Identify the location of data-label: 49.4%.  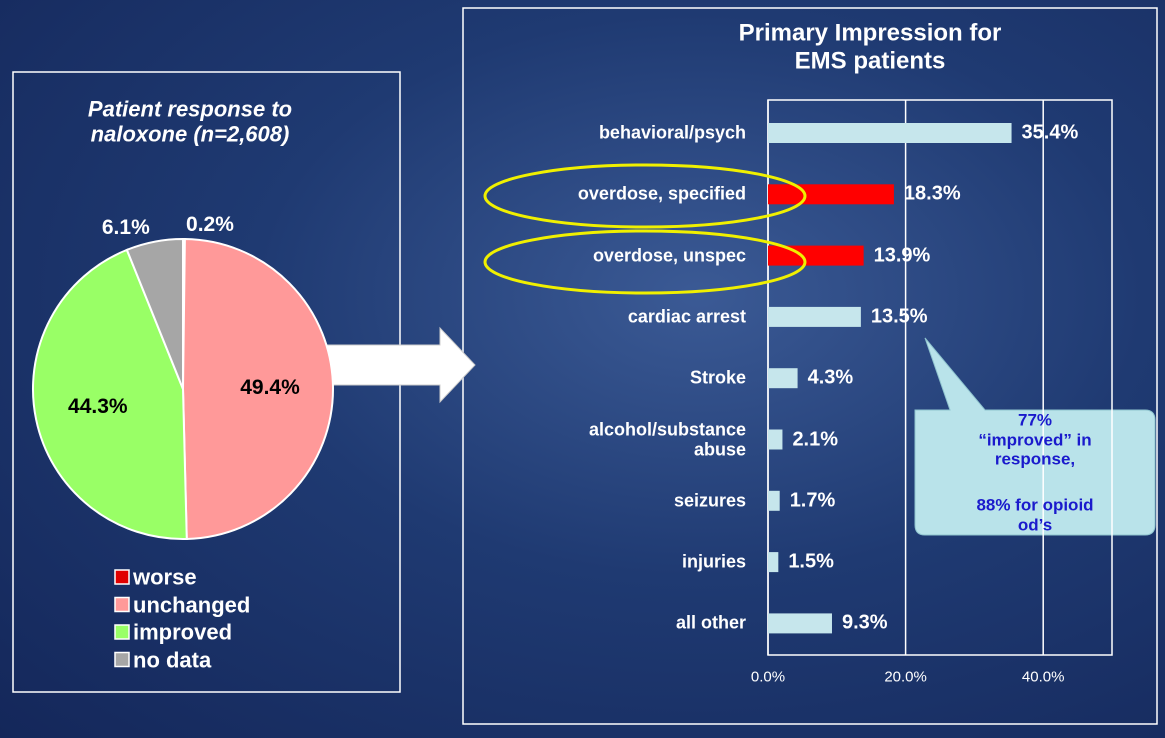
(270, 388).